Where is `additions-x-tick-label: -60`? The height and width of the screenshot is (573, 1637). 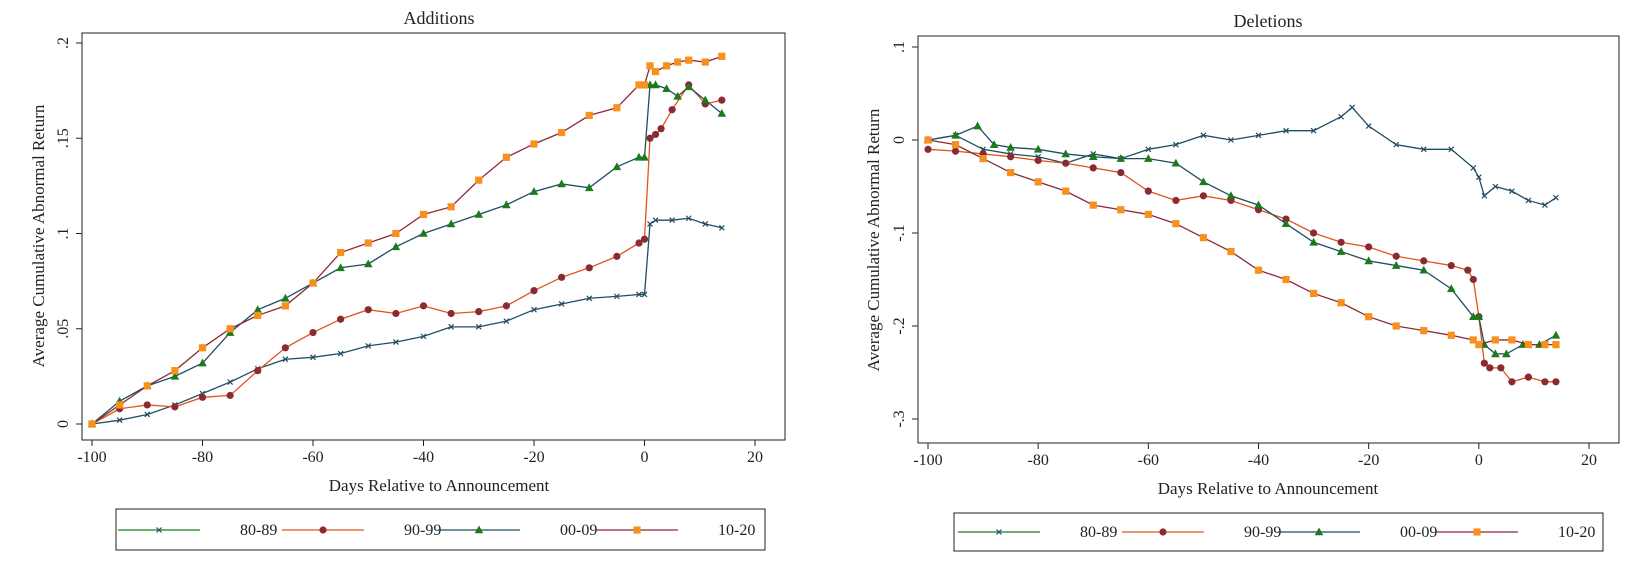 additions-x-tick-label: -60 is located at coordinates (312, 457).